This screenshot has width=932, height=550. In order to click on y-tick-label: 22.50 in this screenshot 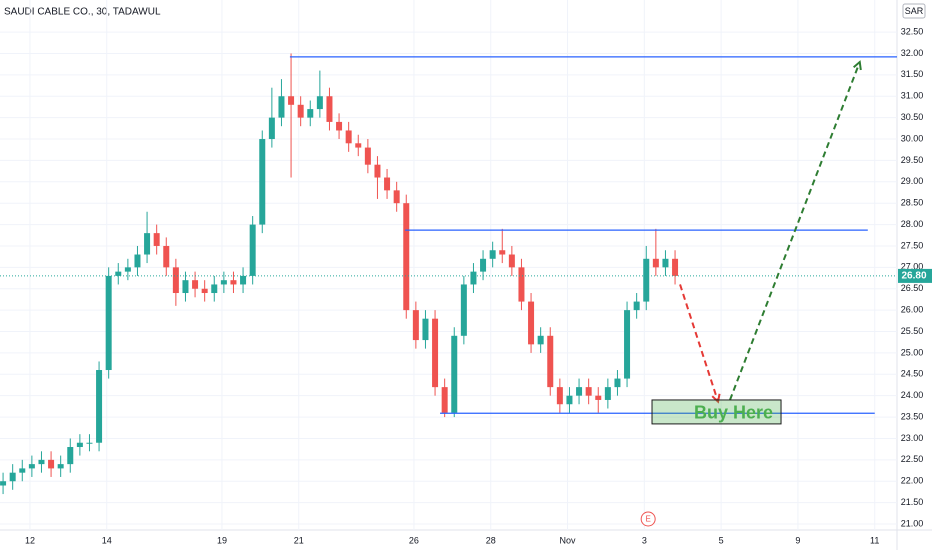, I will do `click(912, 459)`.